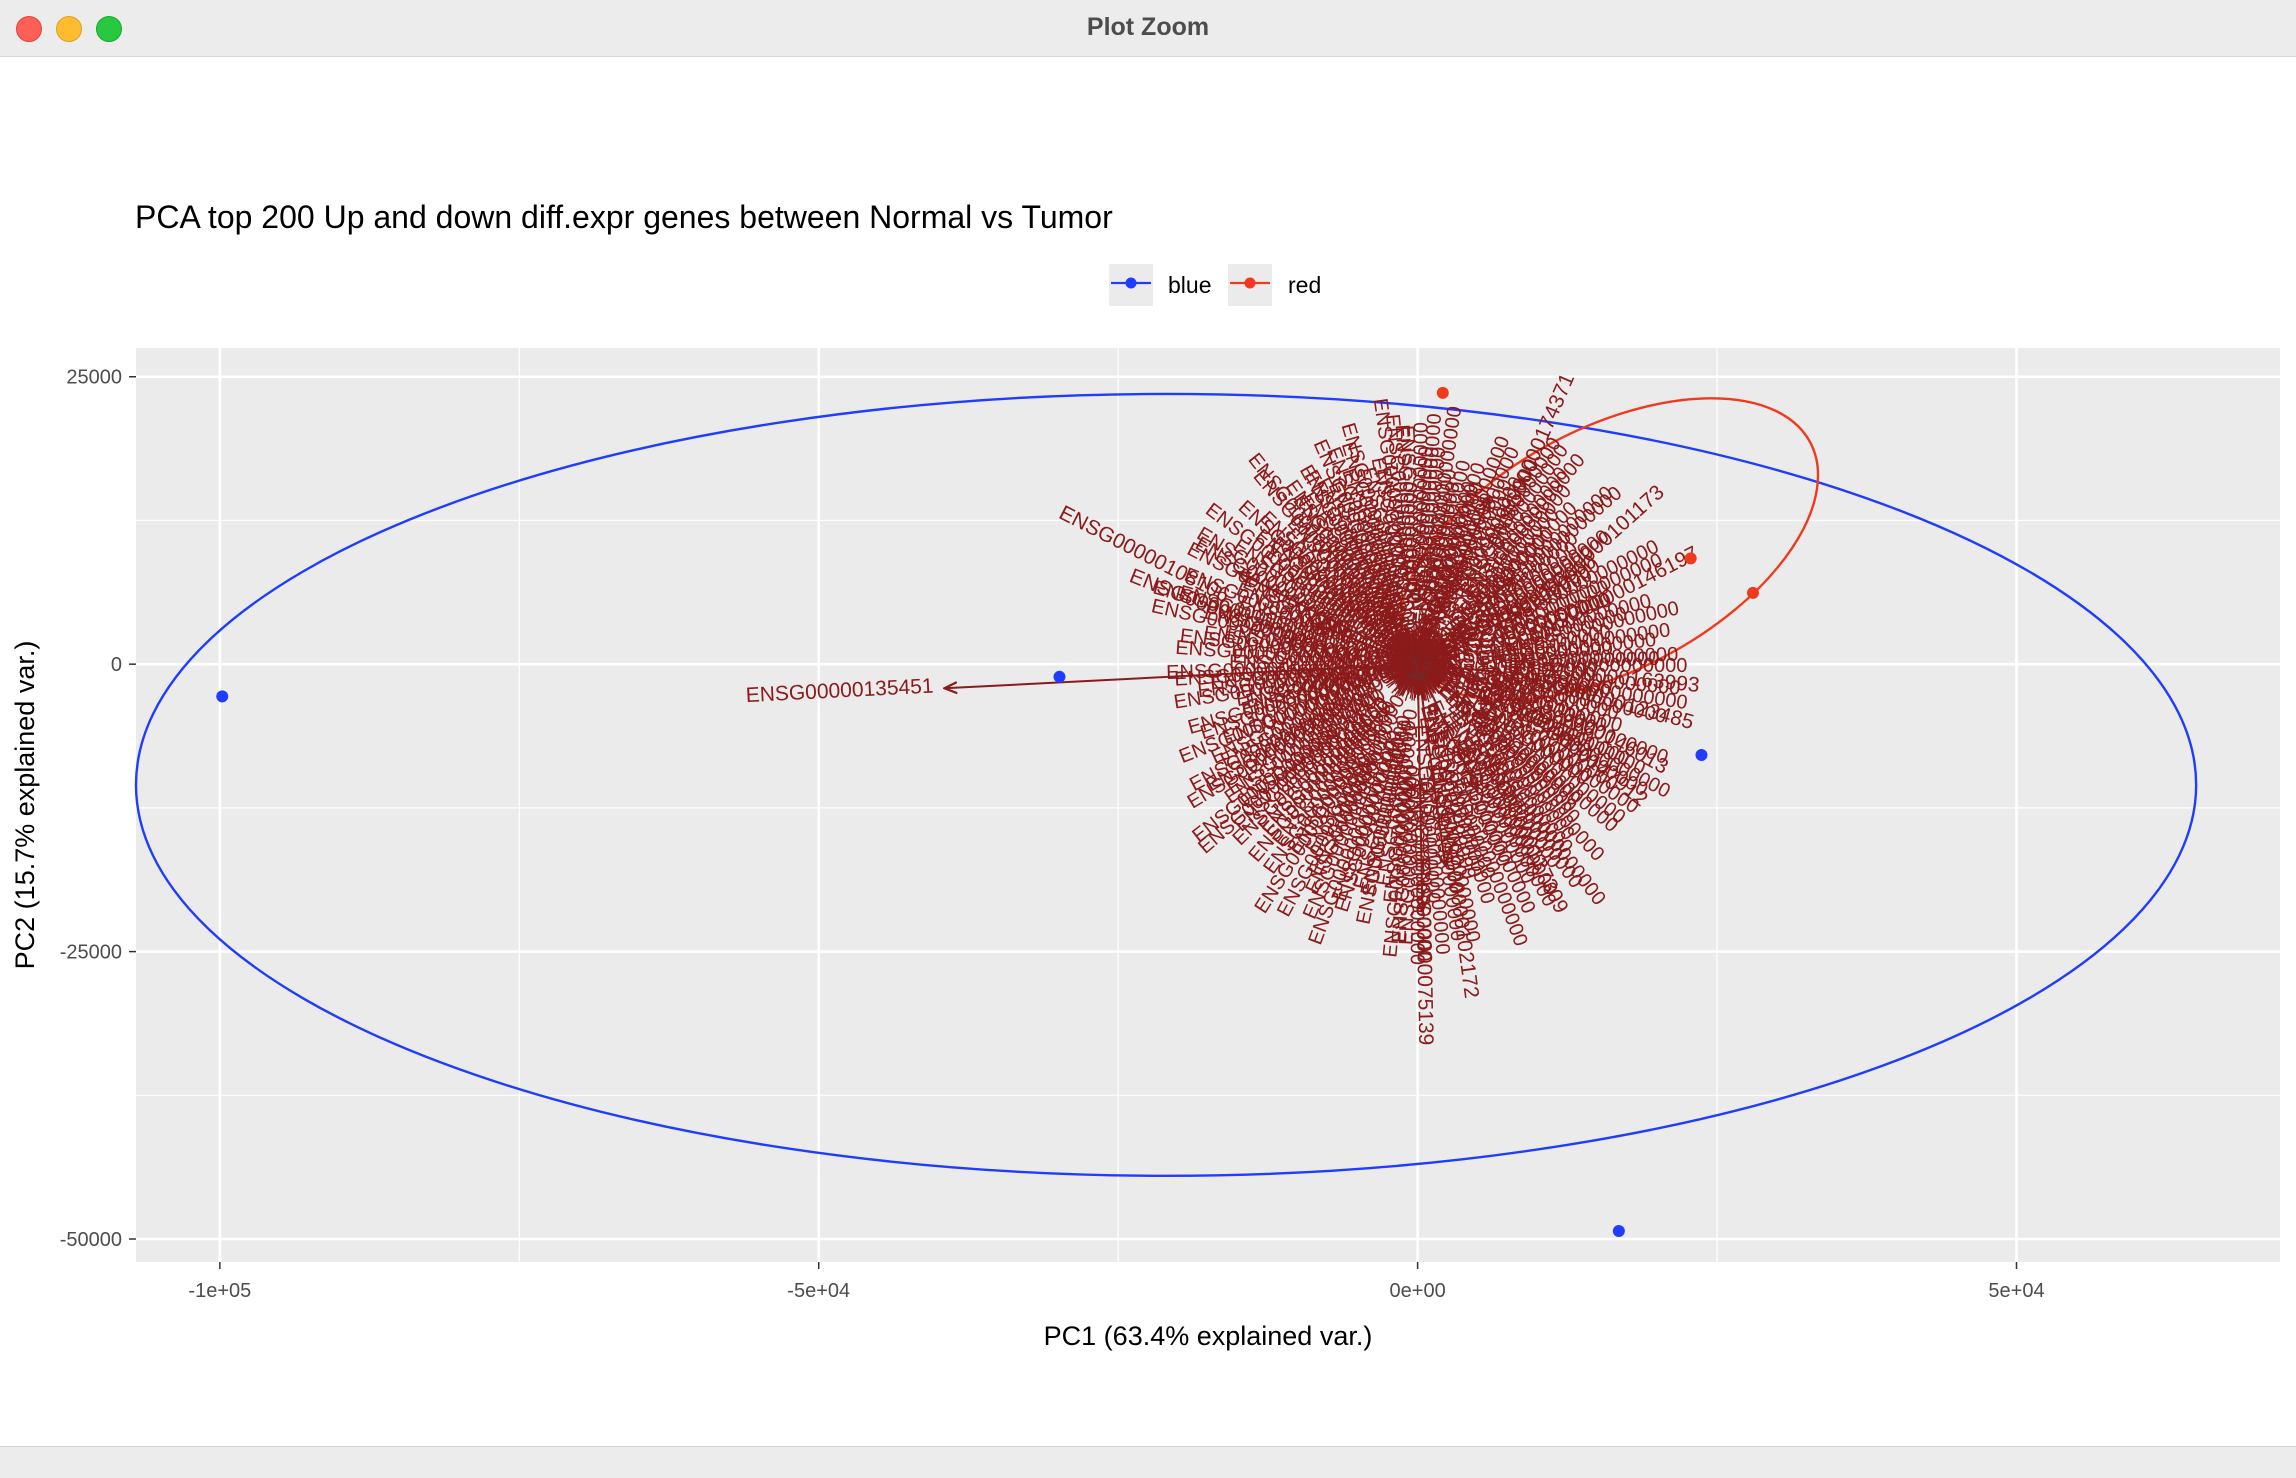 Image resolution: width=2296 pixels, height=1478 pixels. I want to click on gene-label: ENSG00000075139, so click(1424, 951).